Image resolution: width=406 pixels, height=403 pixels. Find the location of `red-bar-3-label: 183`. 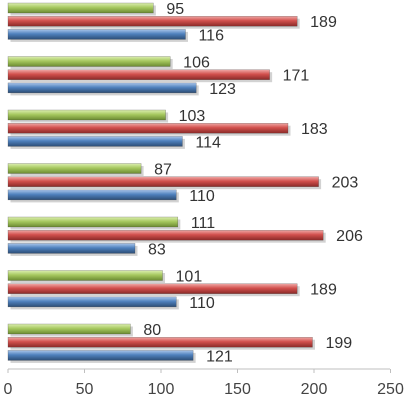

red-bar-3-label: 183 is located at coordinates (314, 129).